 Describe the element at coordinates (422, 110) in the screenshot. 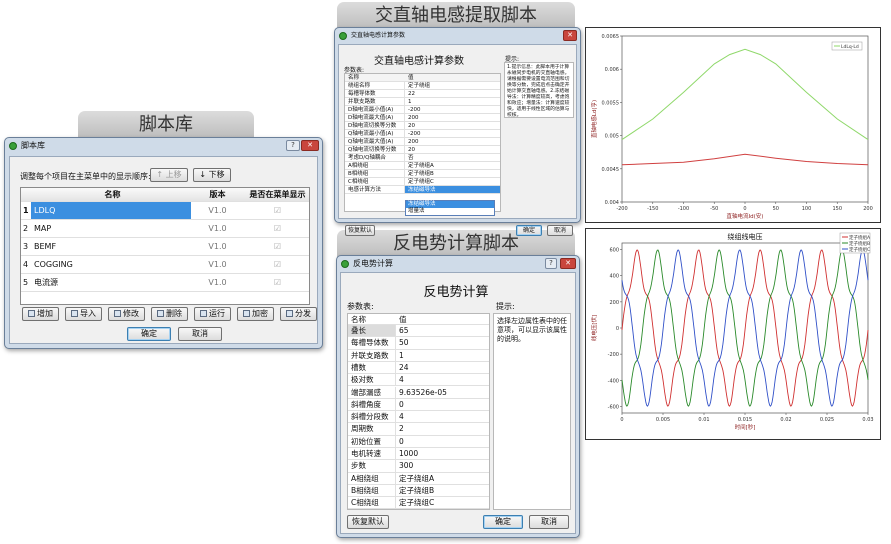

I see `param-row: D轴电流最小值(A) -200` at that location.